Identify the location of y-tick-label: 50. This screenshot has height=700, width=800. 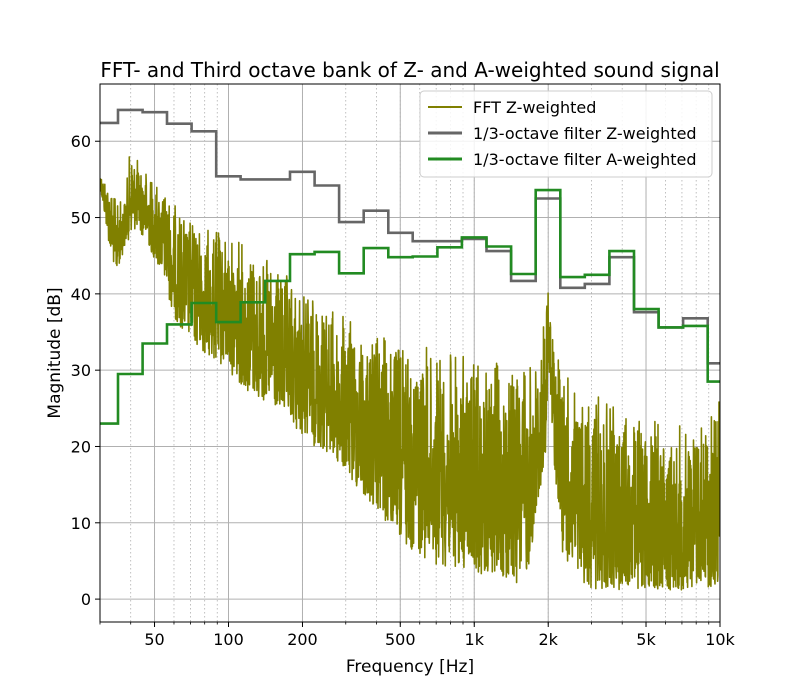
(81, 218).